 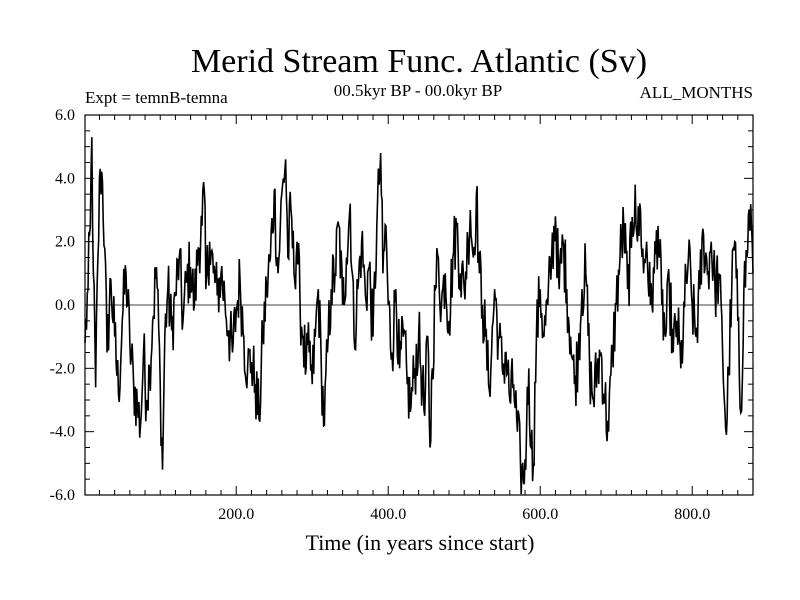 I want to click on chart-subtitle-right: ALL_MONTHS, so click(x=696, y=92).